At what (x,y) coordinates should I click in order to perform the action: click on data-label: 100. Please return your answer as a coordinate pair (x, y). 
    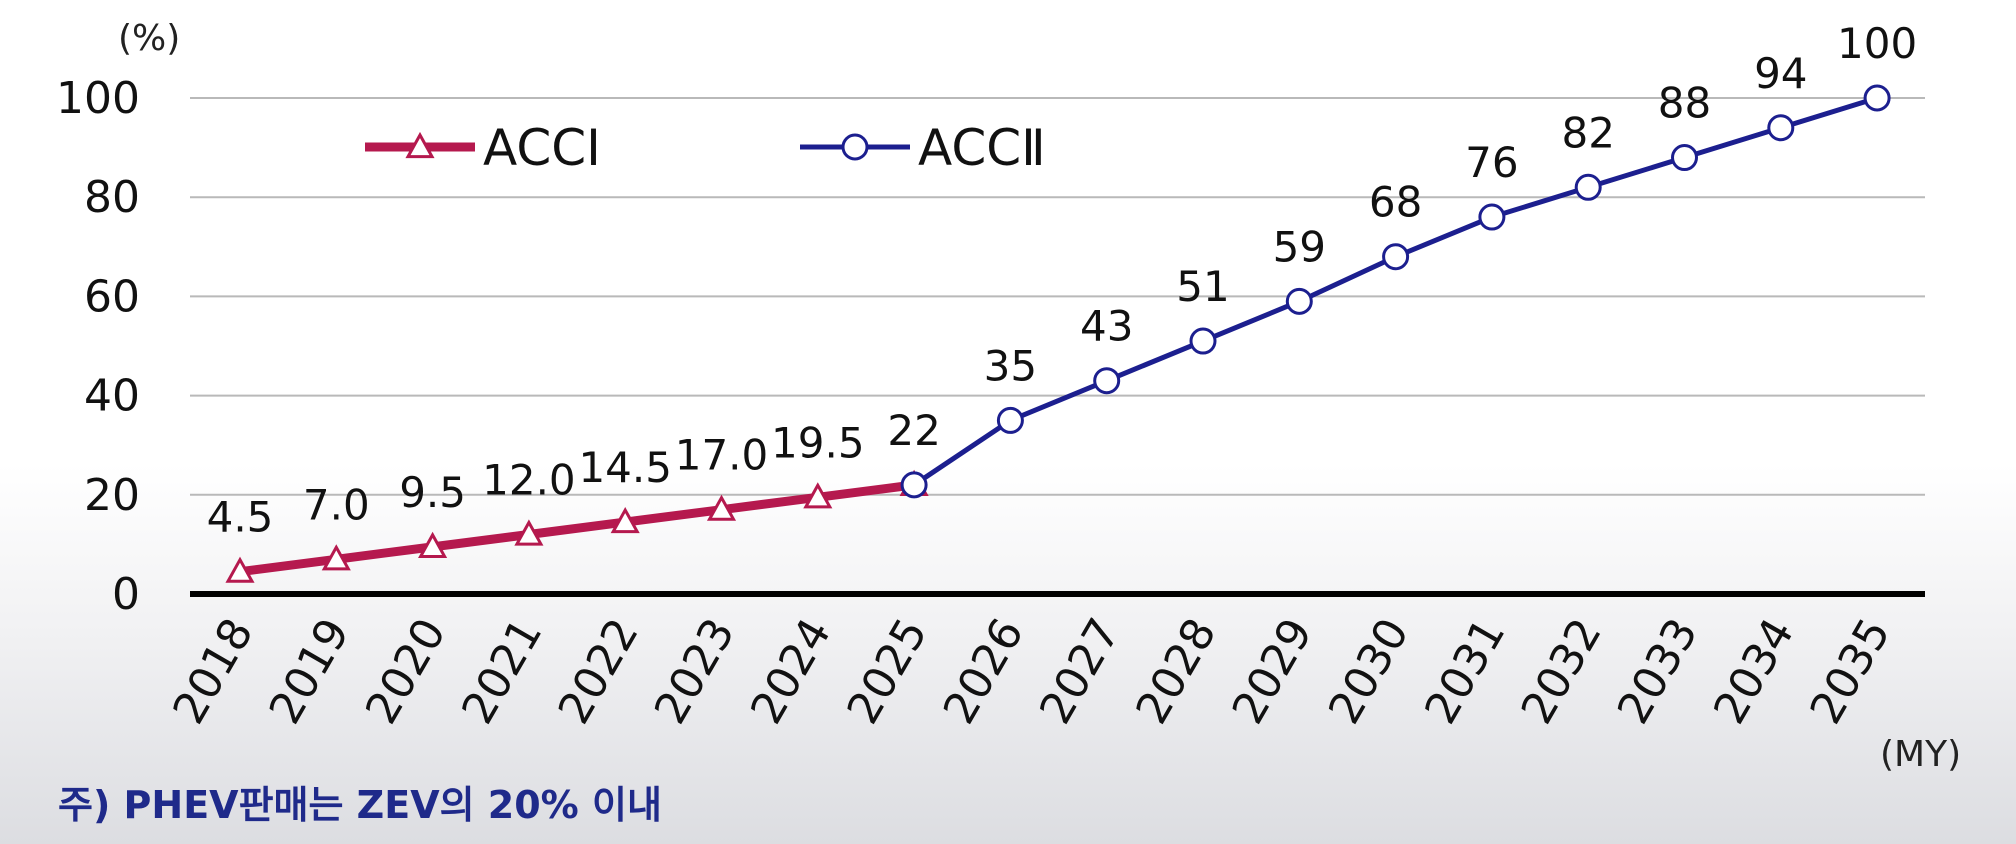
    Looking at the image, I should click on (1877, 43).